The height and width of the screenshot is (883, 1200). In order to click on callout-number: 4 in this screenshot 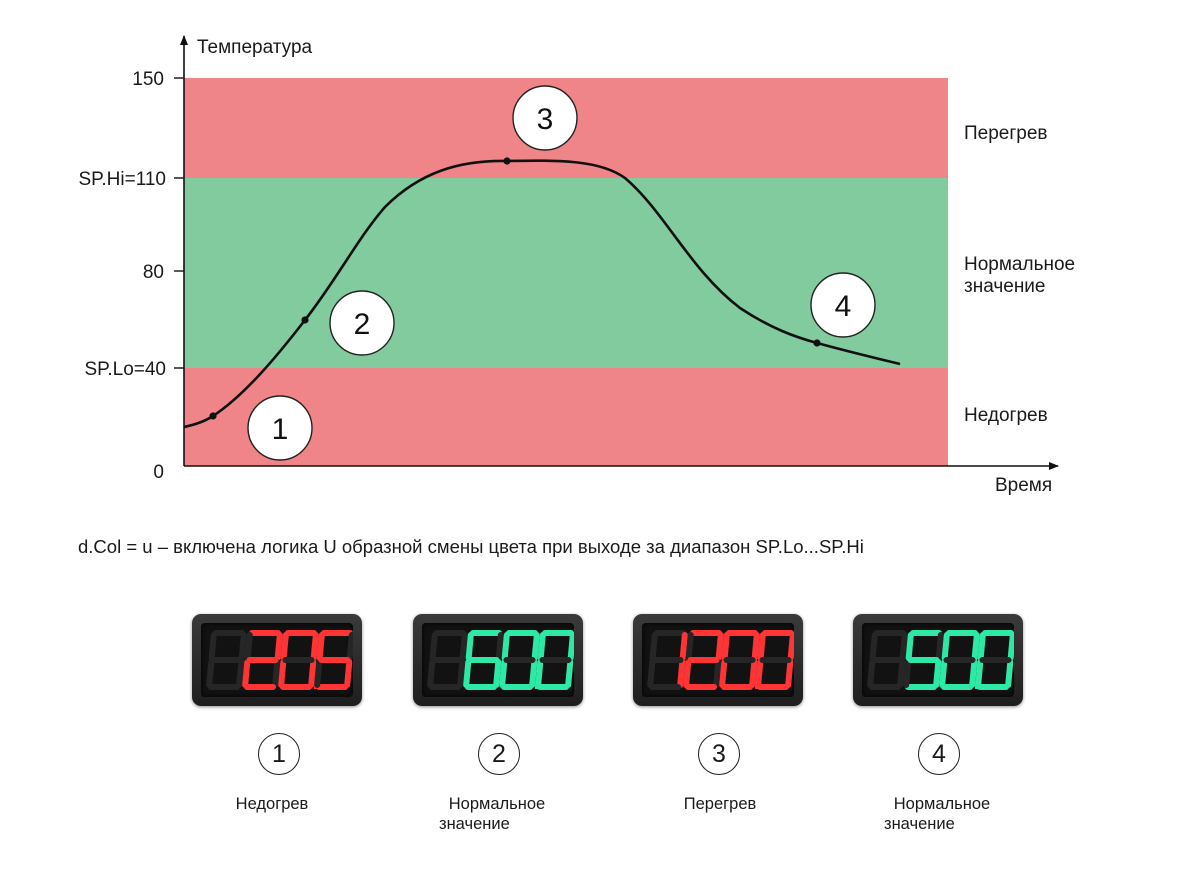, I will do `click(843, 306)`.